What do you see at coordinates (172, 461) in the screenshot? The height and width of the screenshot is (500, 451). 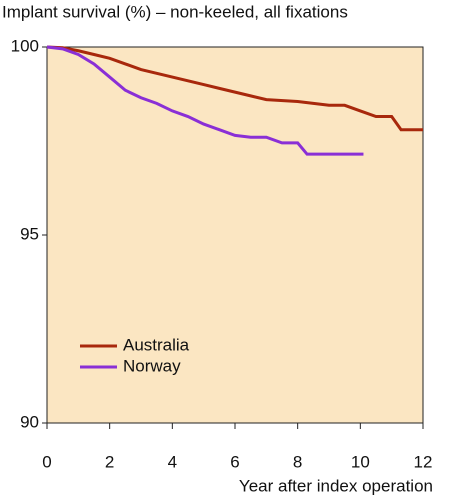 I see `x-tick-label: 4` at bounding box center [172, 461].